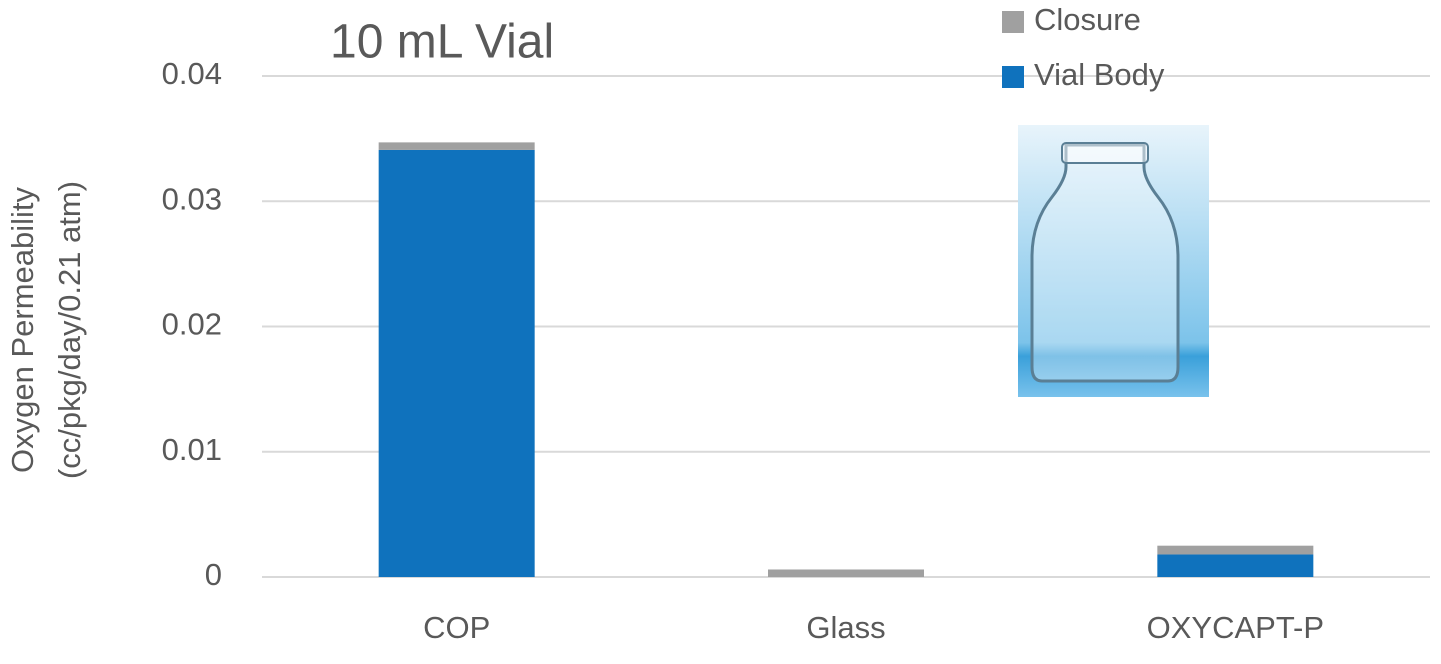  I want to click on y-axis-label: Oxygen Permeability, so click(22, 329).